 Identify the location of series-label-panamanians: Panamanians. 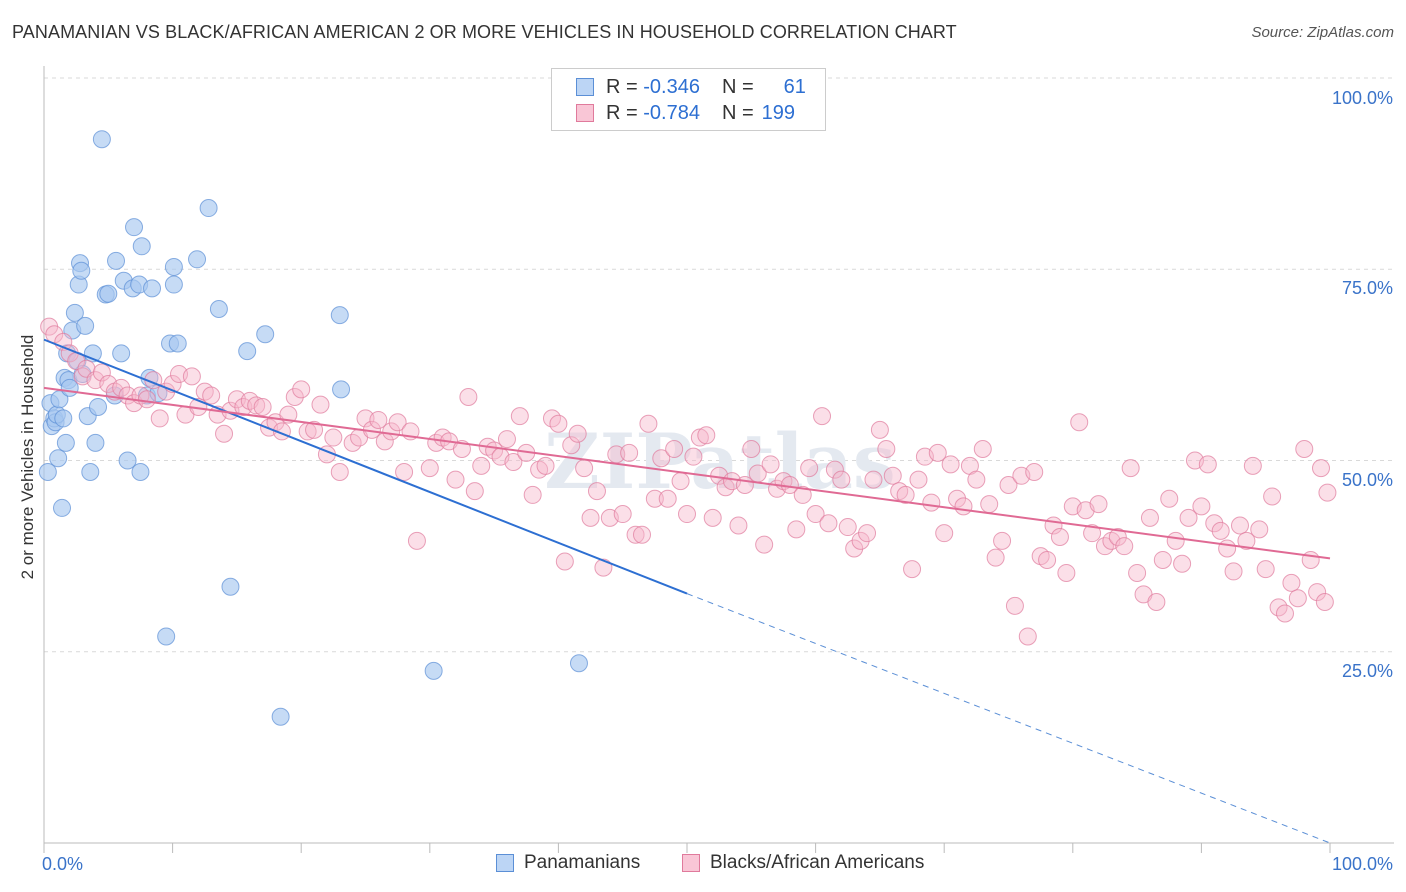
(582, 862).